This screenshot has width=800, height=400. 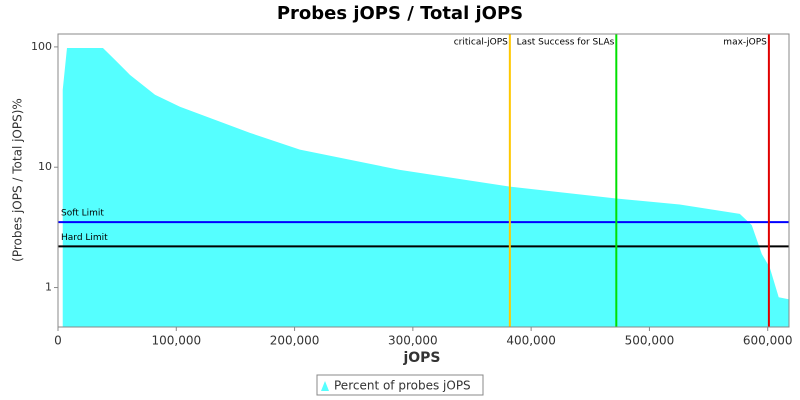 I want to click on y-tick-label: 10, so click(x=45, y=166).